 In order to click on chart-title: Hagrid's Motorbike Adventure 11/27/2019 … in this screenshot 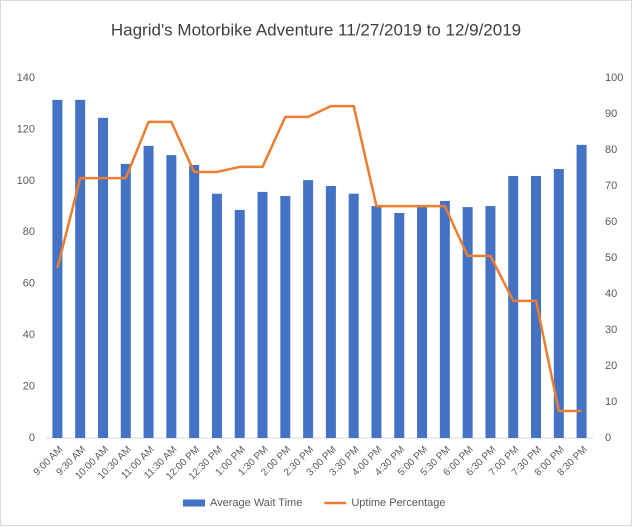, I will do `click(316, 29)`.